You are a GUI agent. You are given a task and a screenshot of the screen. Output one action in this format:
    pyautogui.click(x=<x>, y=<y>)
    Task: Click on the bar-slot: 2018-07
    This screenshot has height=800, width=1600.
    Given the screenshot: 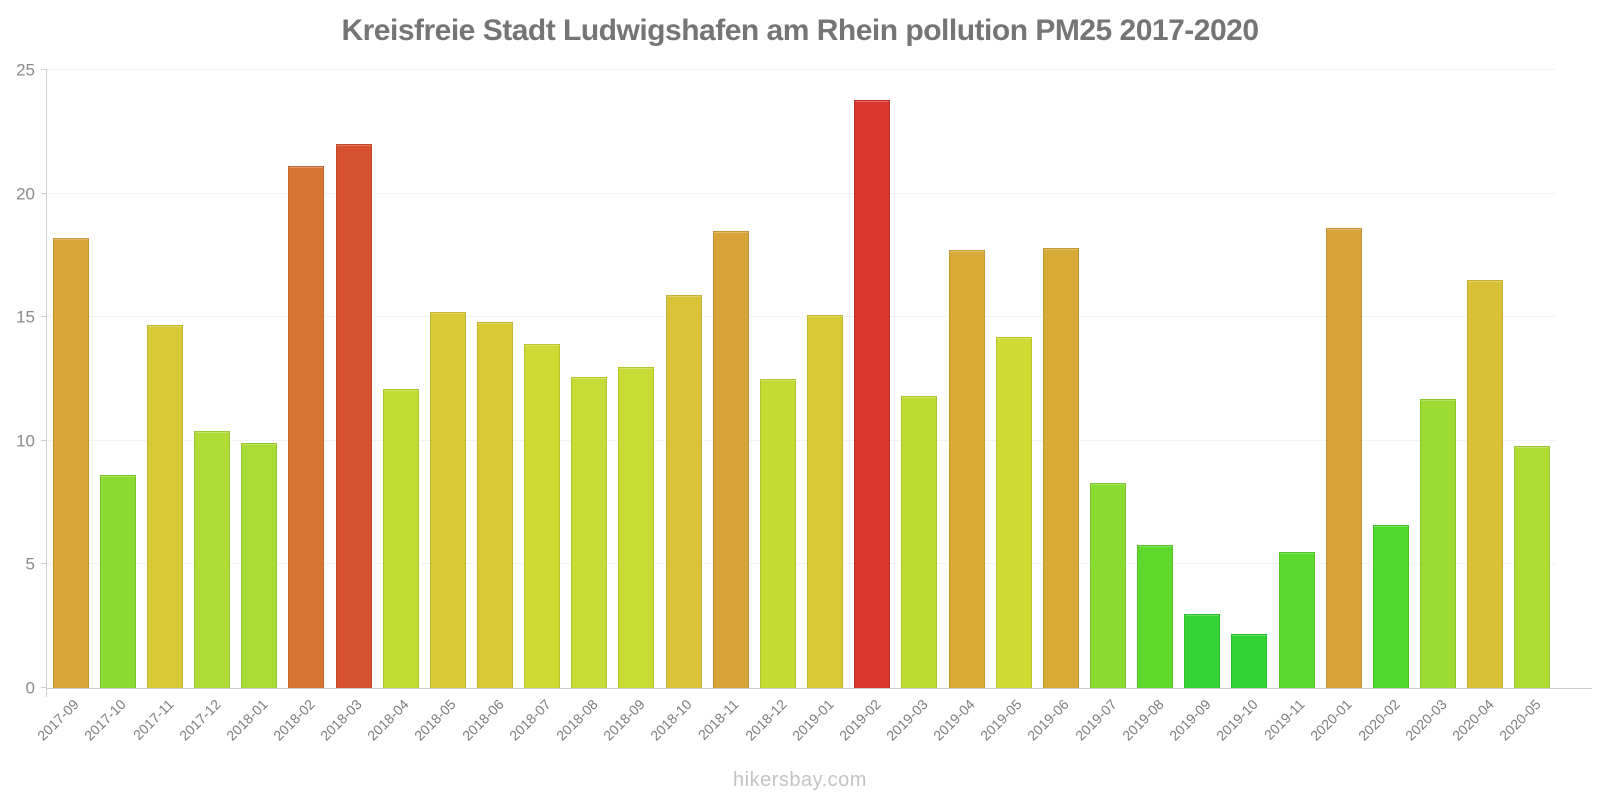 What is the action you would take?
    pyautogui.click(x=536, y=407)
    